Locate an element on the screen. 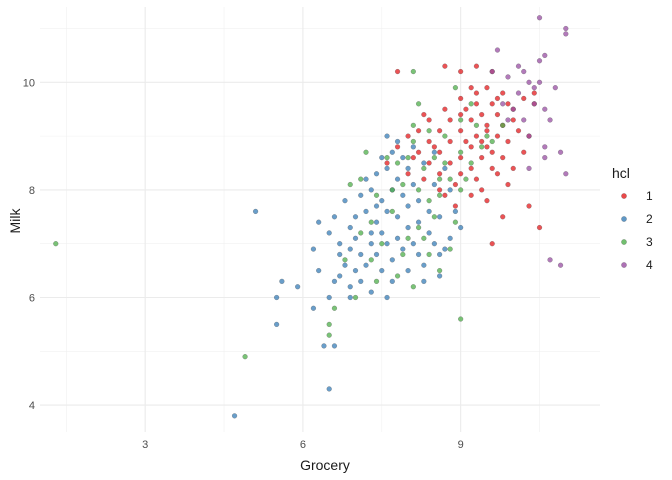 The width and height of the screenshot is (672, 480). x-axis-ticks: 3 6 9 is located at coordinates (303, 445).